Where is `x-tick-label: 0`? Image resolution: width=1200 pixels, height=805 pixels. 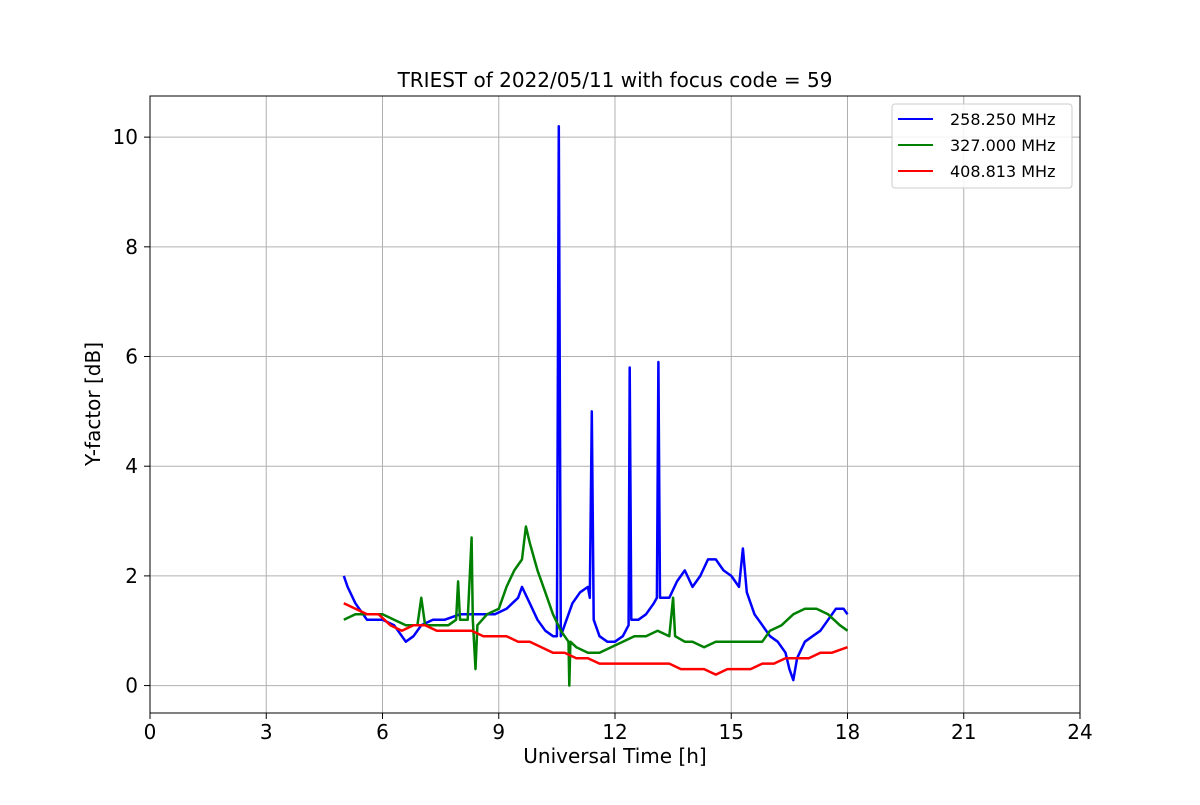
x-tick-label: 0 is located at coordinates (150, 732).